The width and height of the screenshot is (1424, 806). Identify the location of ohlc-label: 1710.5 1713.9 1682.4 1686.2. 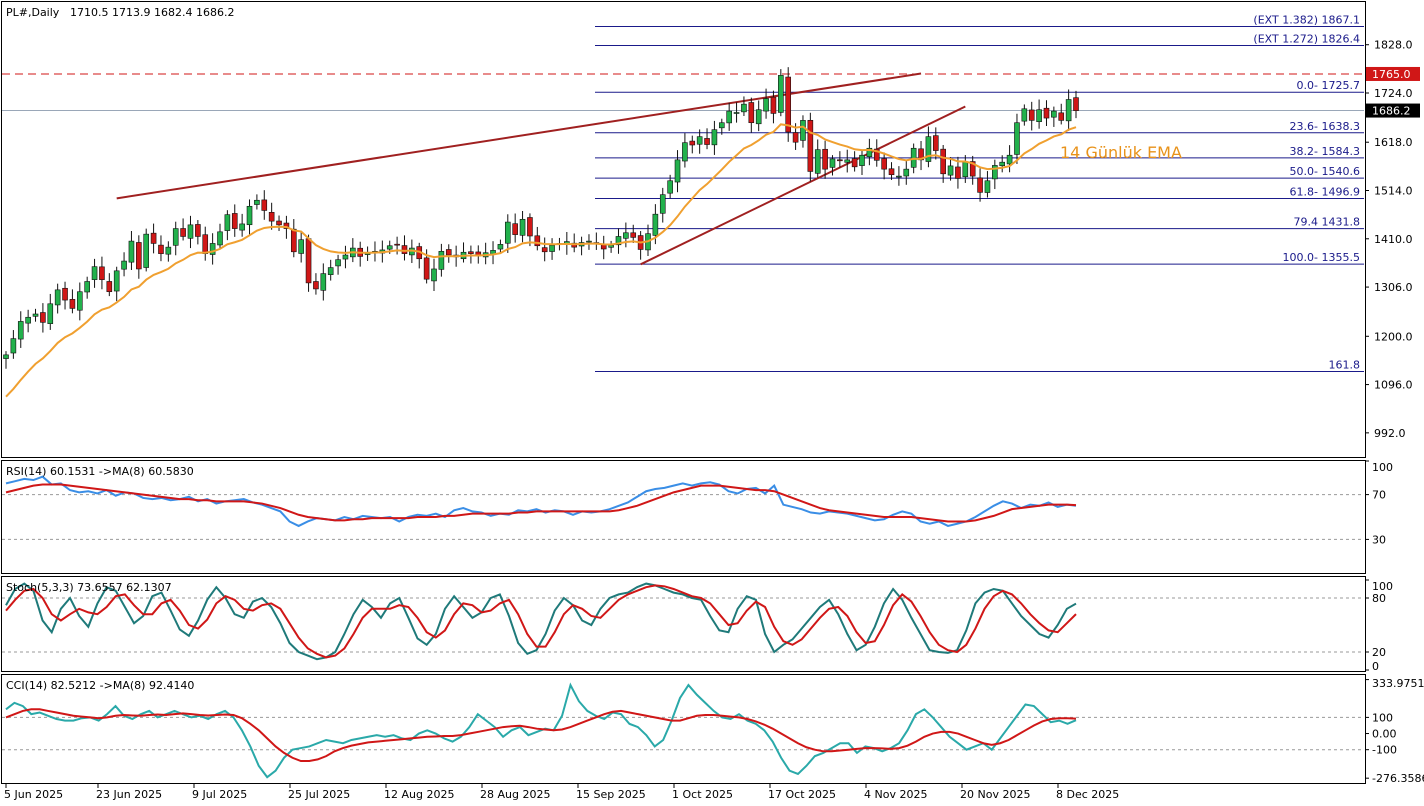
(152, 12).